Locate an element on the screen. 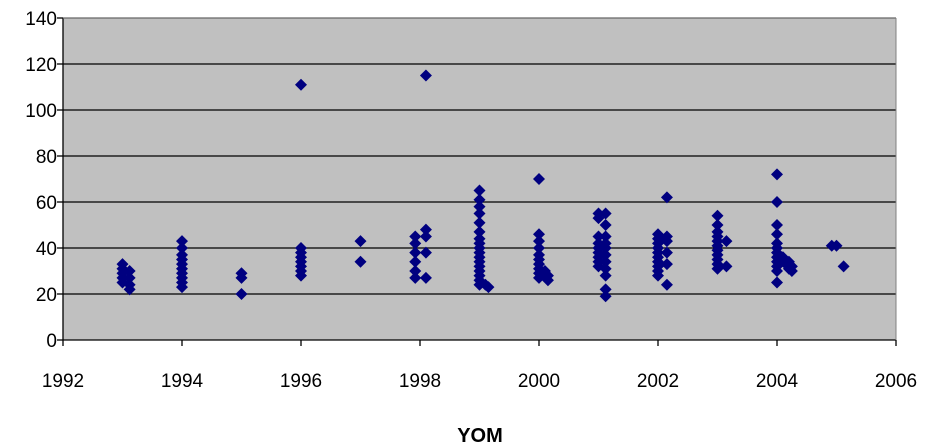  y-tick-label-140: 140 is located at coordinates (41, 19).